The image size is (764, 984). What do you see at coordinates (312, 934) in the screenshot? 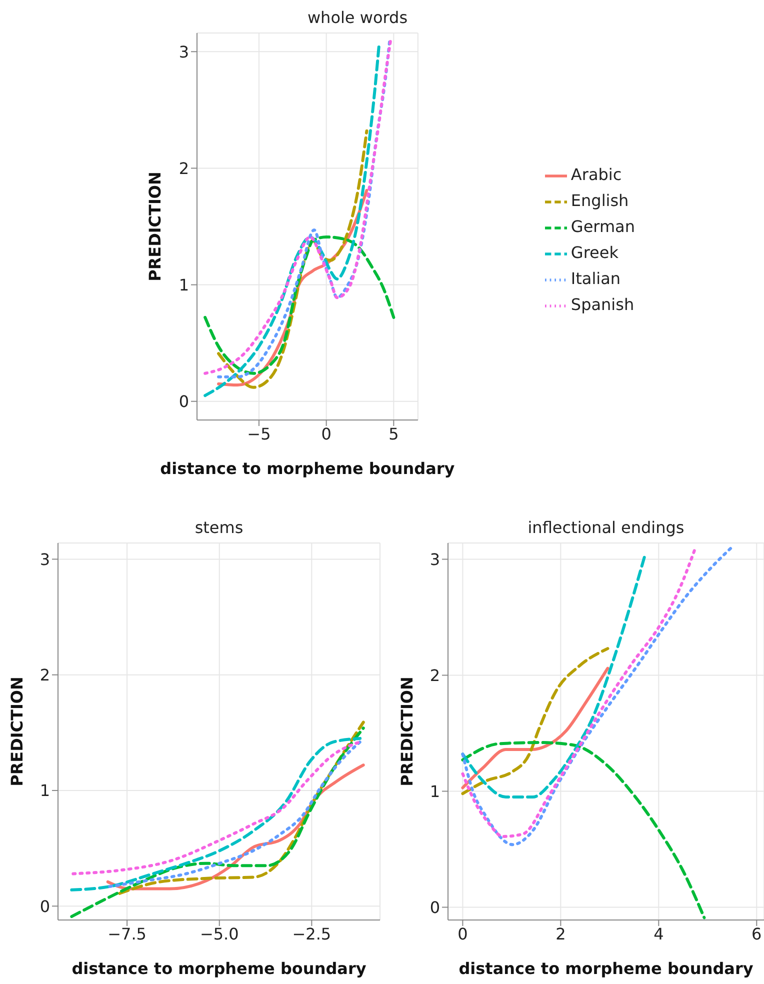
I see `x-tick-label: −2.5` at bounding box center [312, 934].